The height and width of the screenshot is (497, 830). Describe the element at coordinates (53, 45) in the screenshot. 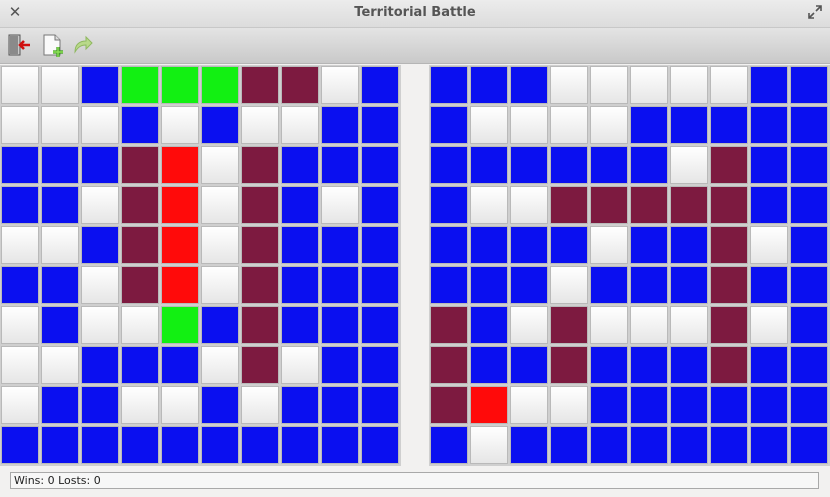

I see `new-document-icon` at that location.